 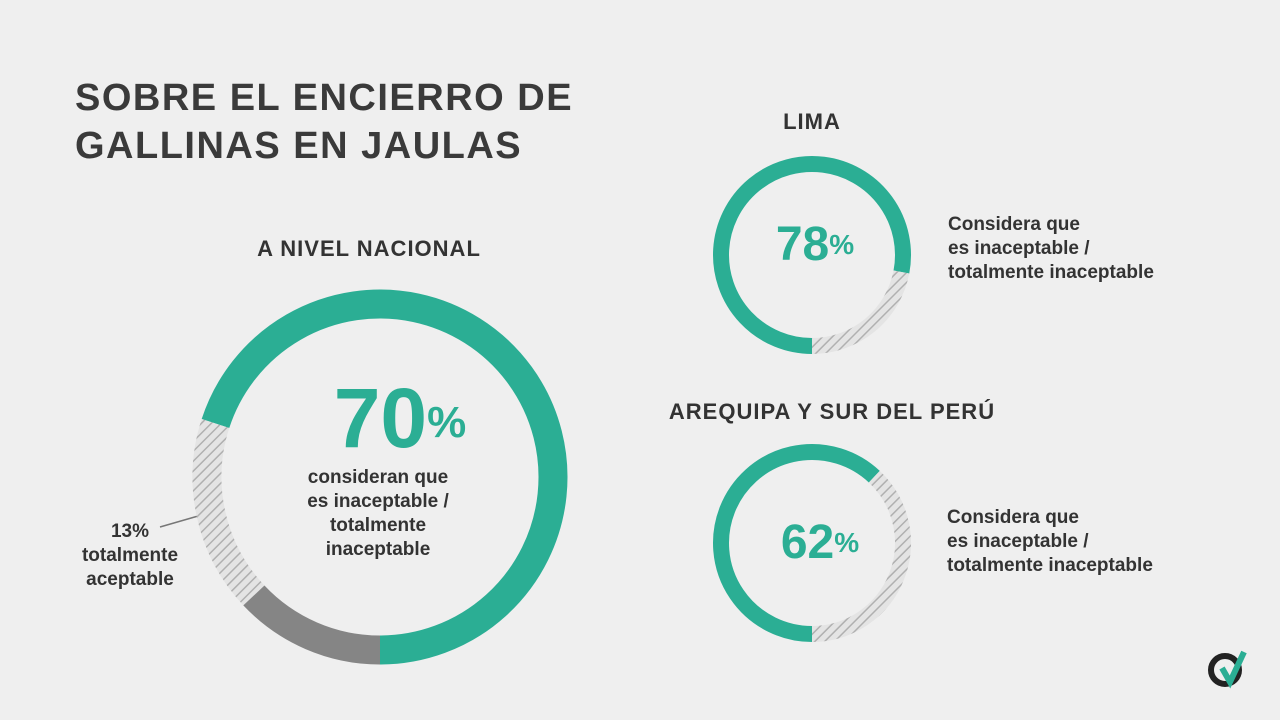 What do you see at coordinates (812, 121) in the screenshot?
I see `chart-title: LIMA` at bounding box center [812, 121].